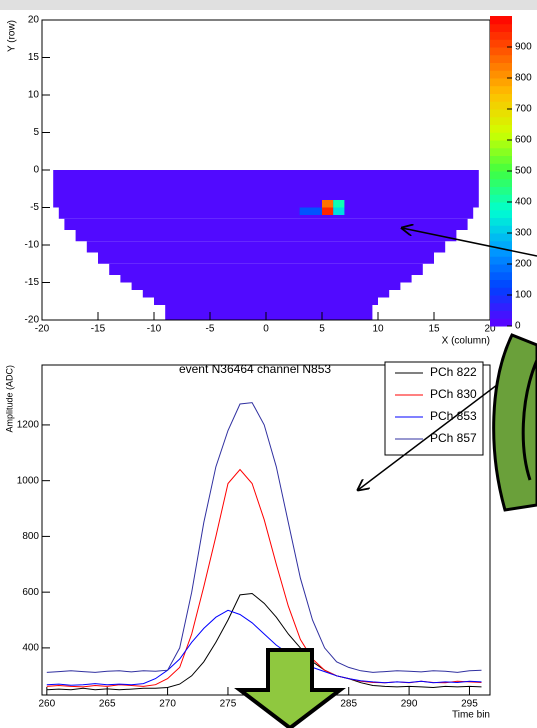  What do you see at coordinates (529, 420) in the screenshot?
I see `leaf-vein` at bounding box center [529, 420].